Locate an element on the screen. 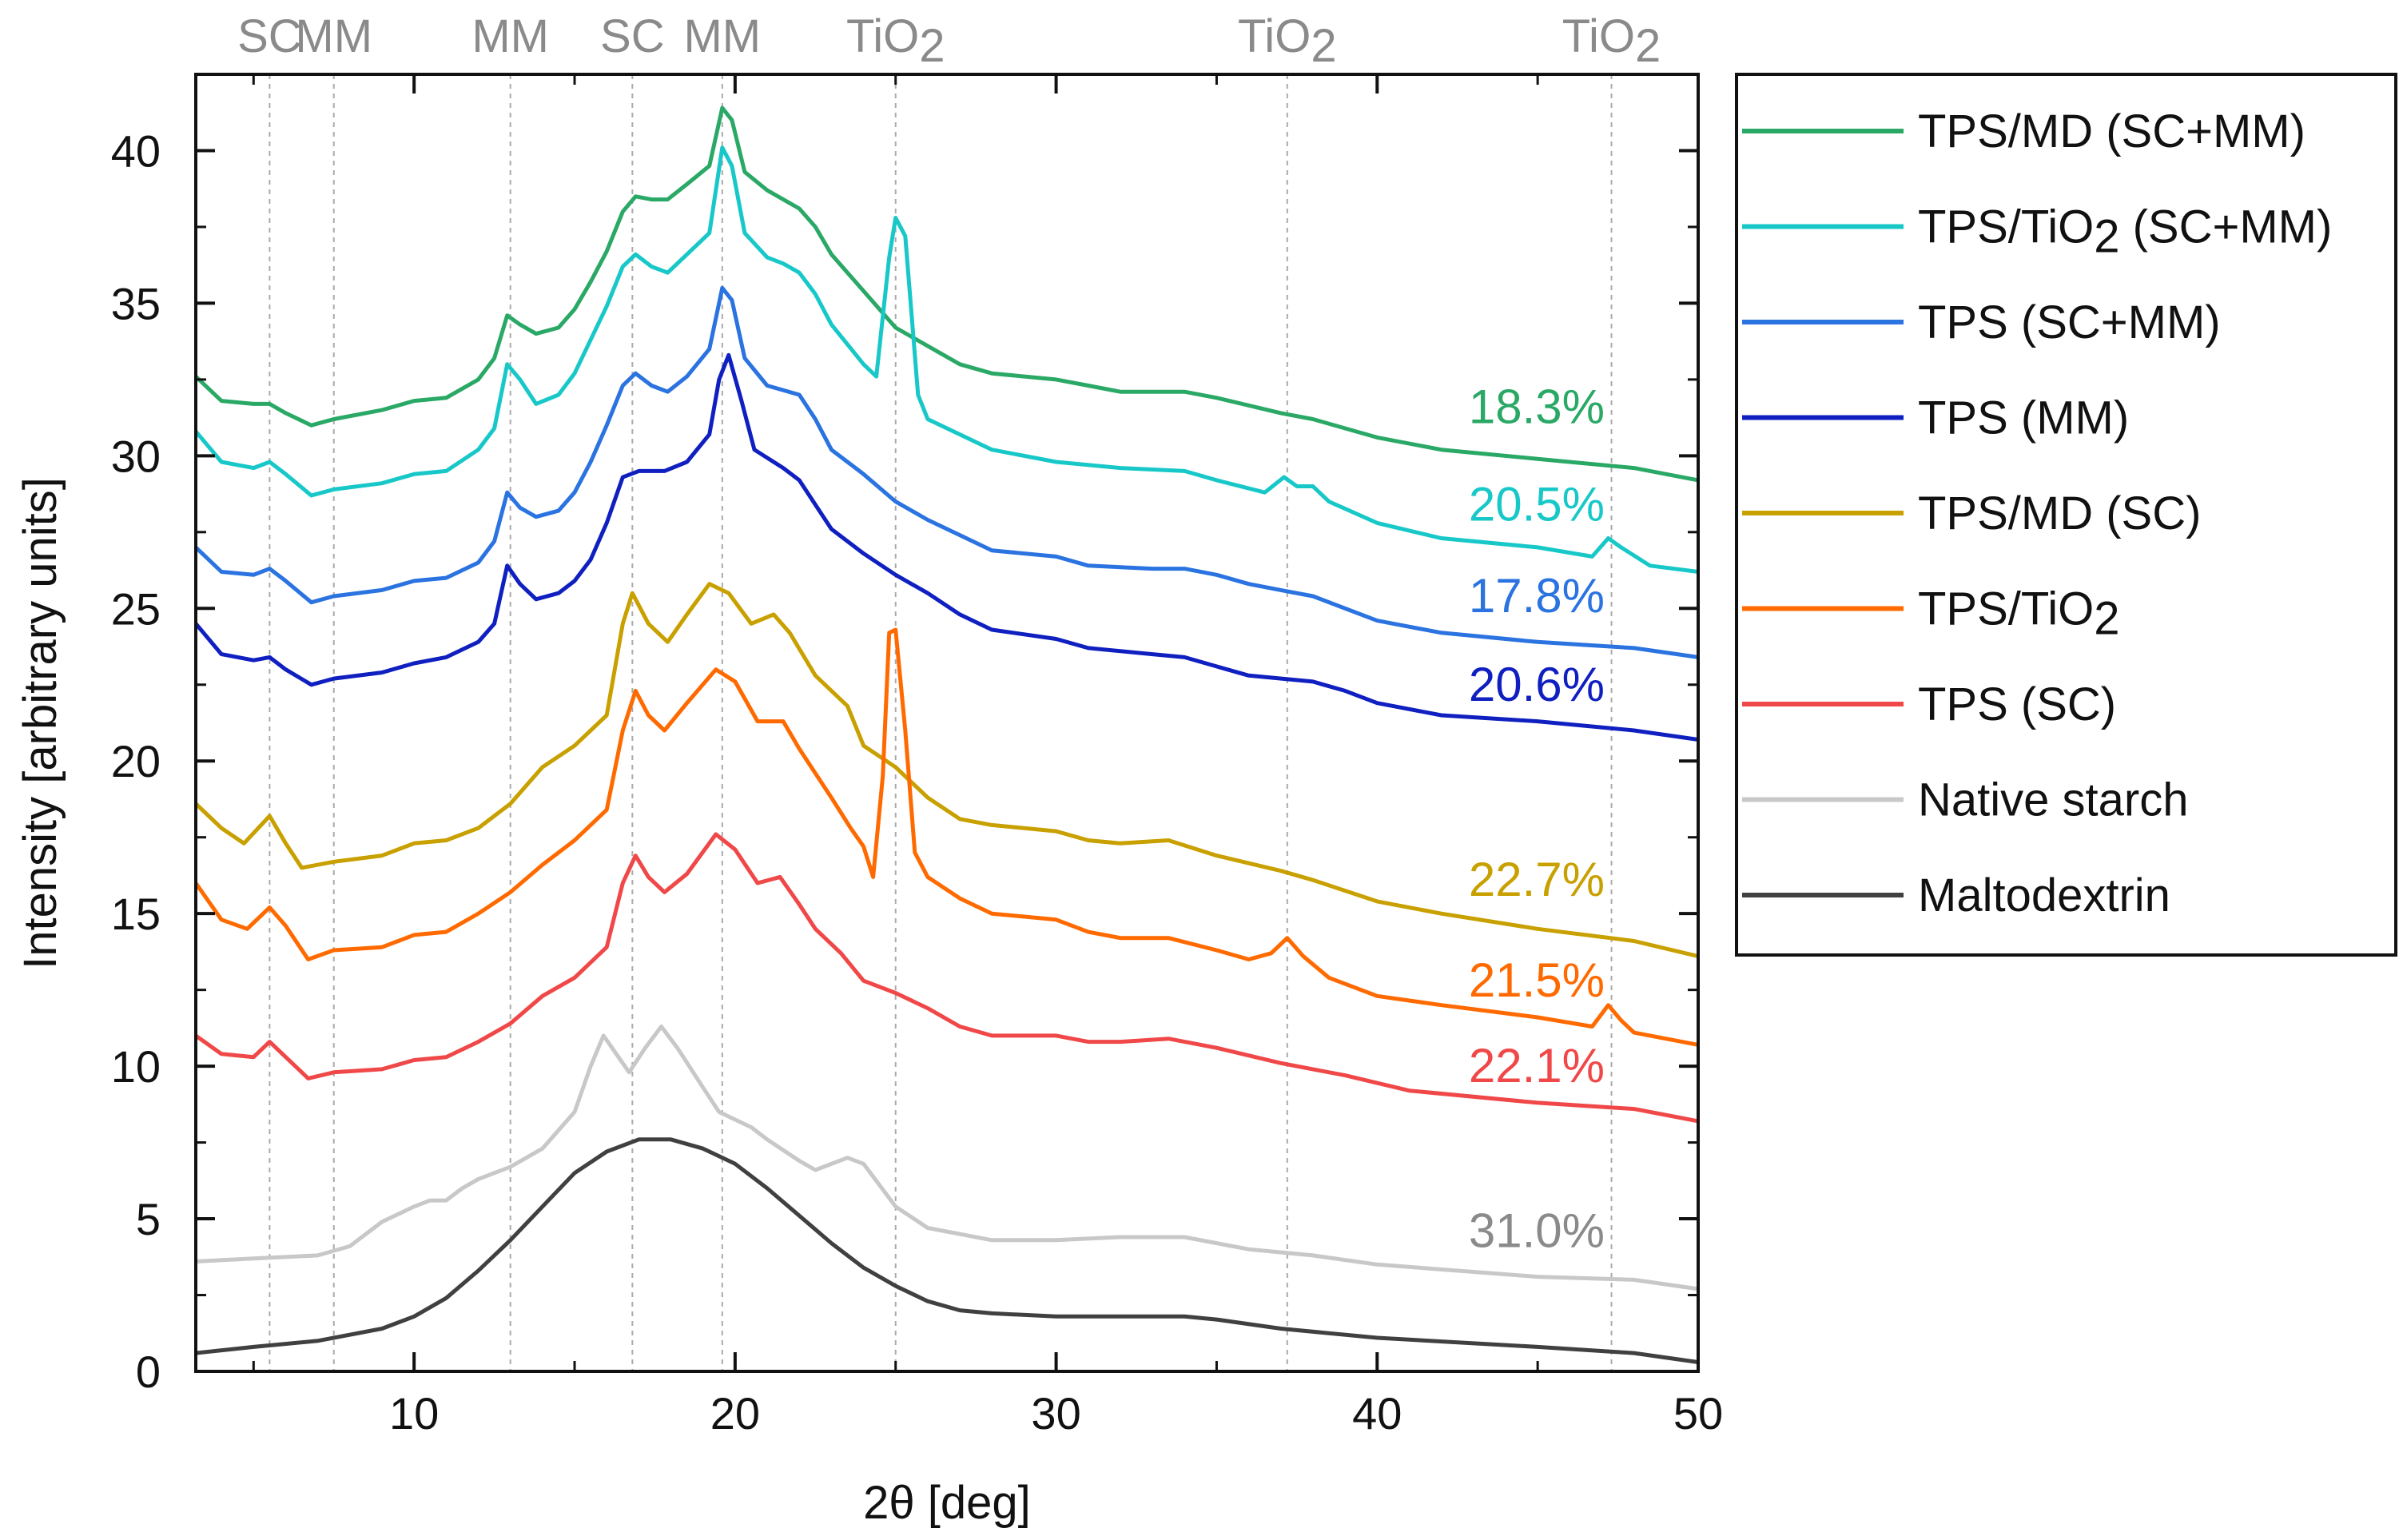  y-tick-label: 40 is located at coordinates (136, 150).